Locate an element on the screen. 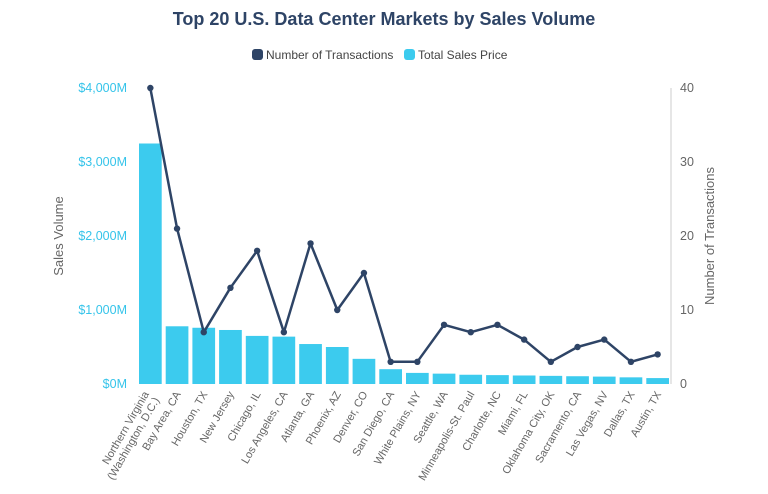  legend: Number of Transactions Total Sales Price is located at coordinates (380, 55).